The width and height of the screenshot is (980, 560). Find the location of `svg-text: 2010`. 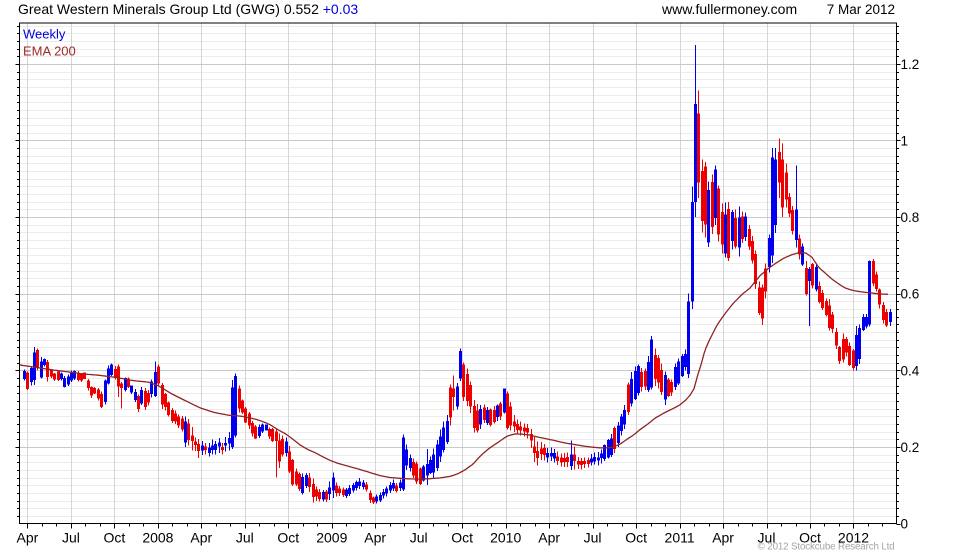

svg-text: 2010 is located at coordinates (505, 538).